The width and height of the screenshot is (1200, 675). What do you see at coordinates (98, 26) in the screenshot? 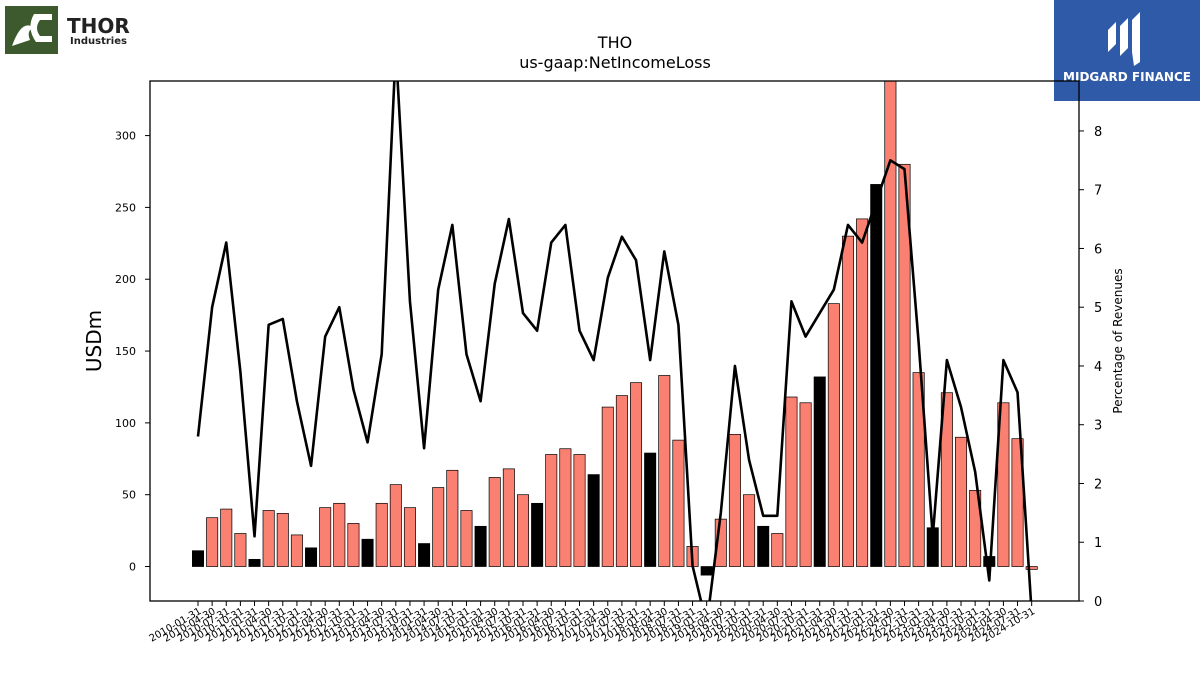
I see `thor-logo-name: THOR` at bounding box center [98, 26].